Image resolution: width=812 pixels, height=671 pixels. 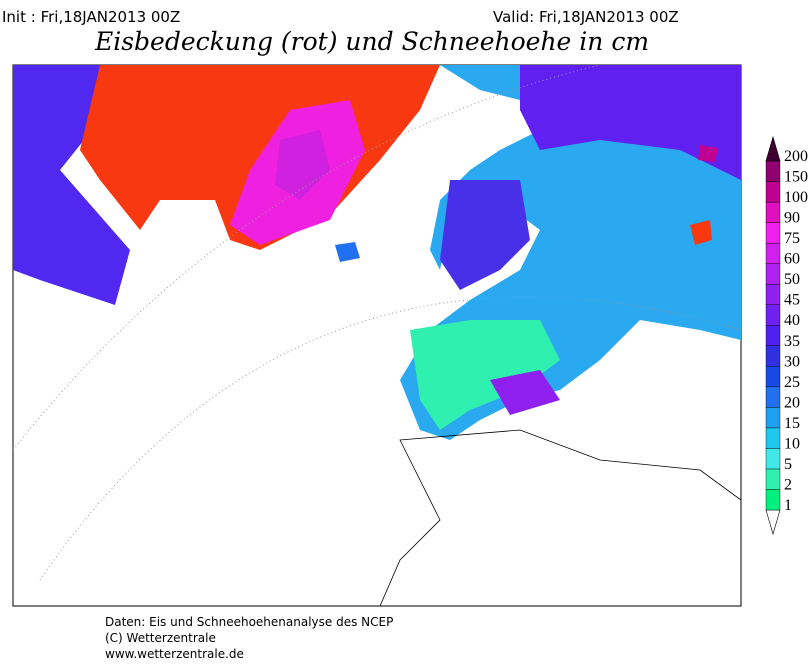 I want to click on colorbar-label: 20, so click(x=792, y=402).